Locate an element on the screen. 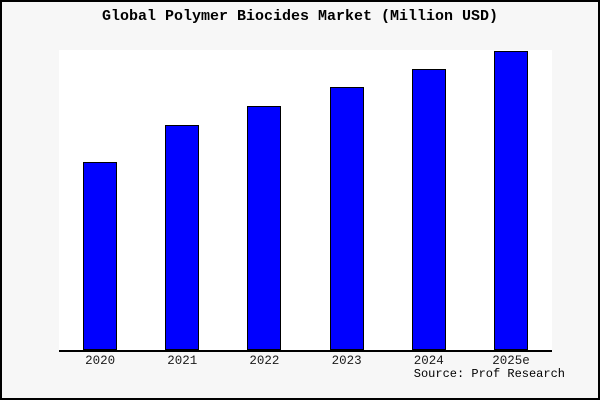 The width and height of the screenshot is (600, 400). bar-slot-2025e is located at coordinates (511, 200).